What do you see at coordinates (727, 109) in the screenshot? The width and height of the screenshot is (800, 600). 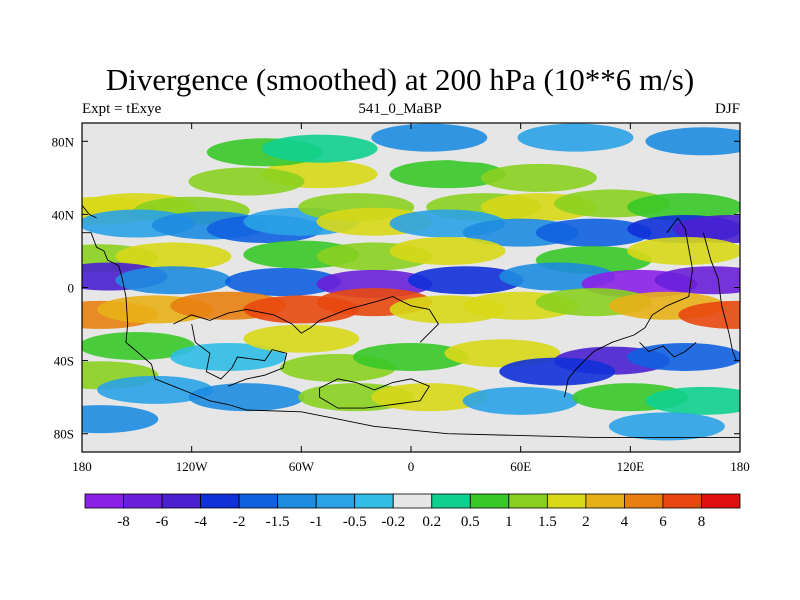 I see `season-label: DJF` at bounding box center [727, 109].